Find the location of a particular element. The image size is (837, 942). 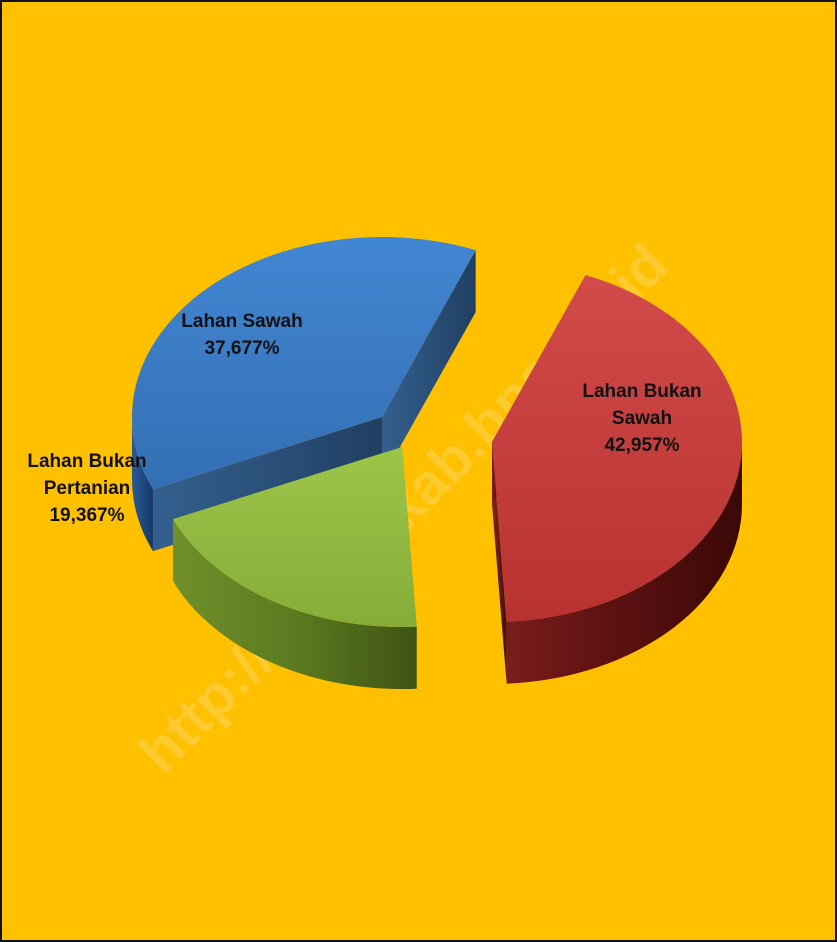

pie-label-0-line-2: 42,957% is located at coordinates (641, 445).